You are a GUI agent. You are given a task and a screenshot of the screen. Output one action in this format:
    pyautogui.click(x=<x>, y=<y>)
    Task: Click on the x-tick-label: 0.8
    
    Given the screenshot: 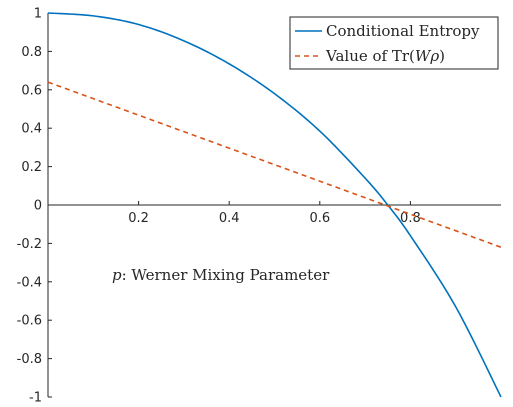 What is the action you would take?
    pyautogui.click(x=410, y=218)
    